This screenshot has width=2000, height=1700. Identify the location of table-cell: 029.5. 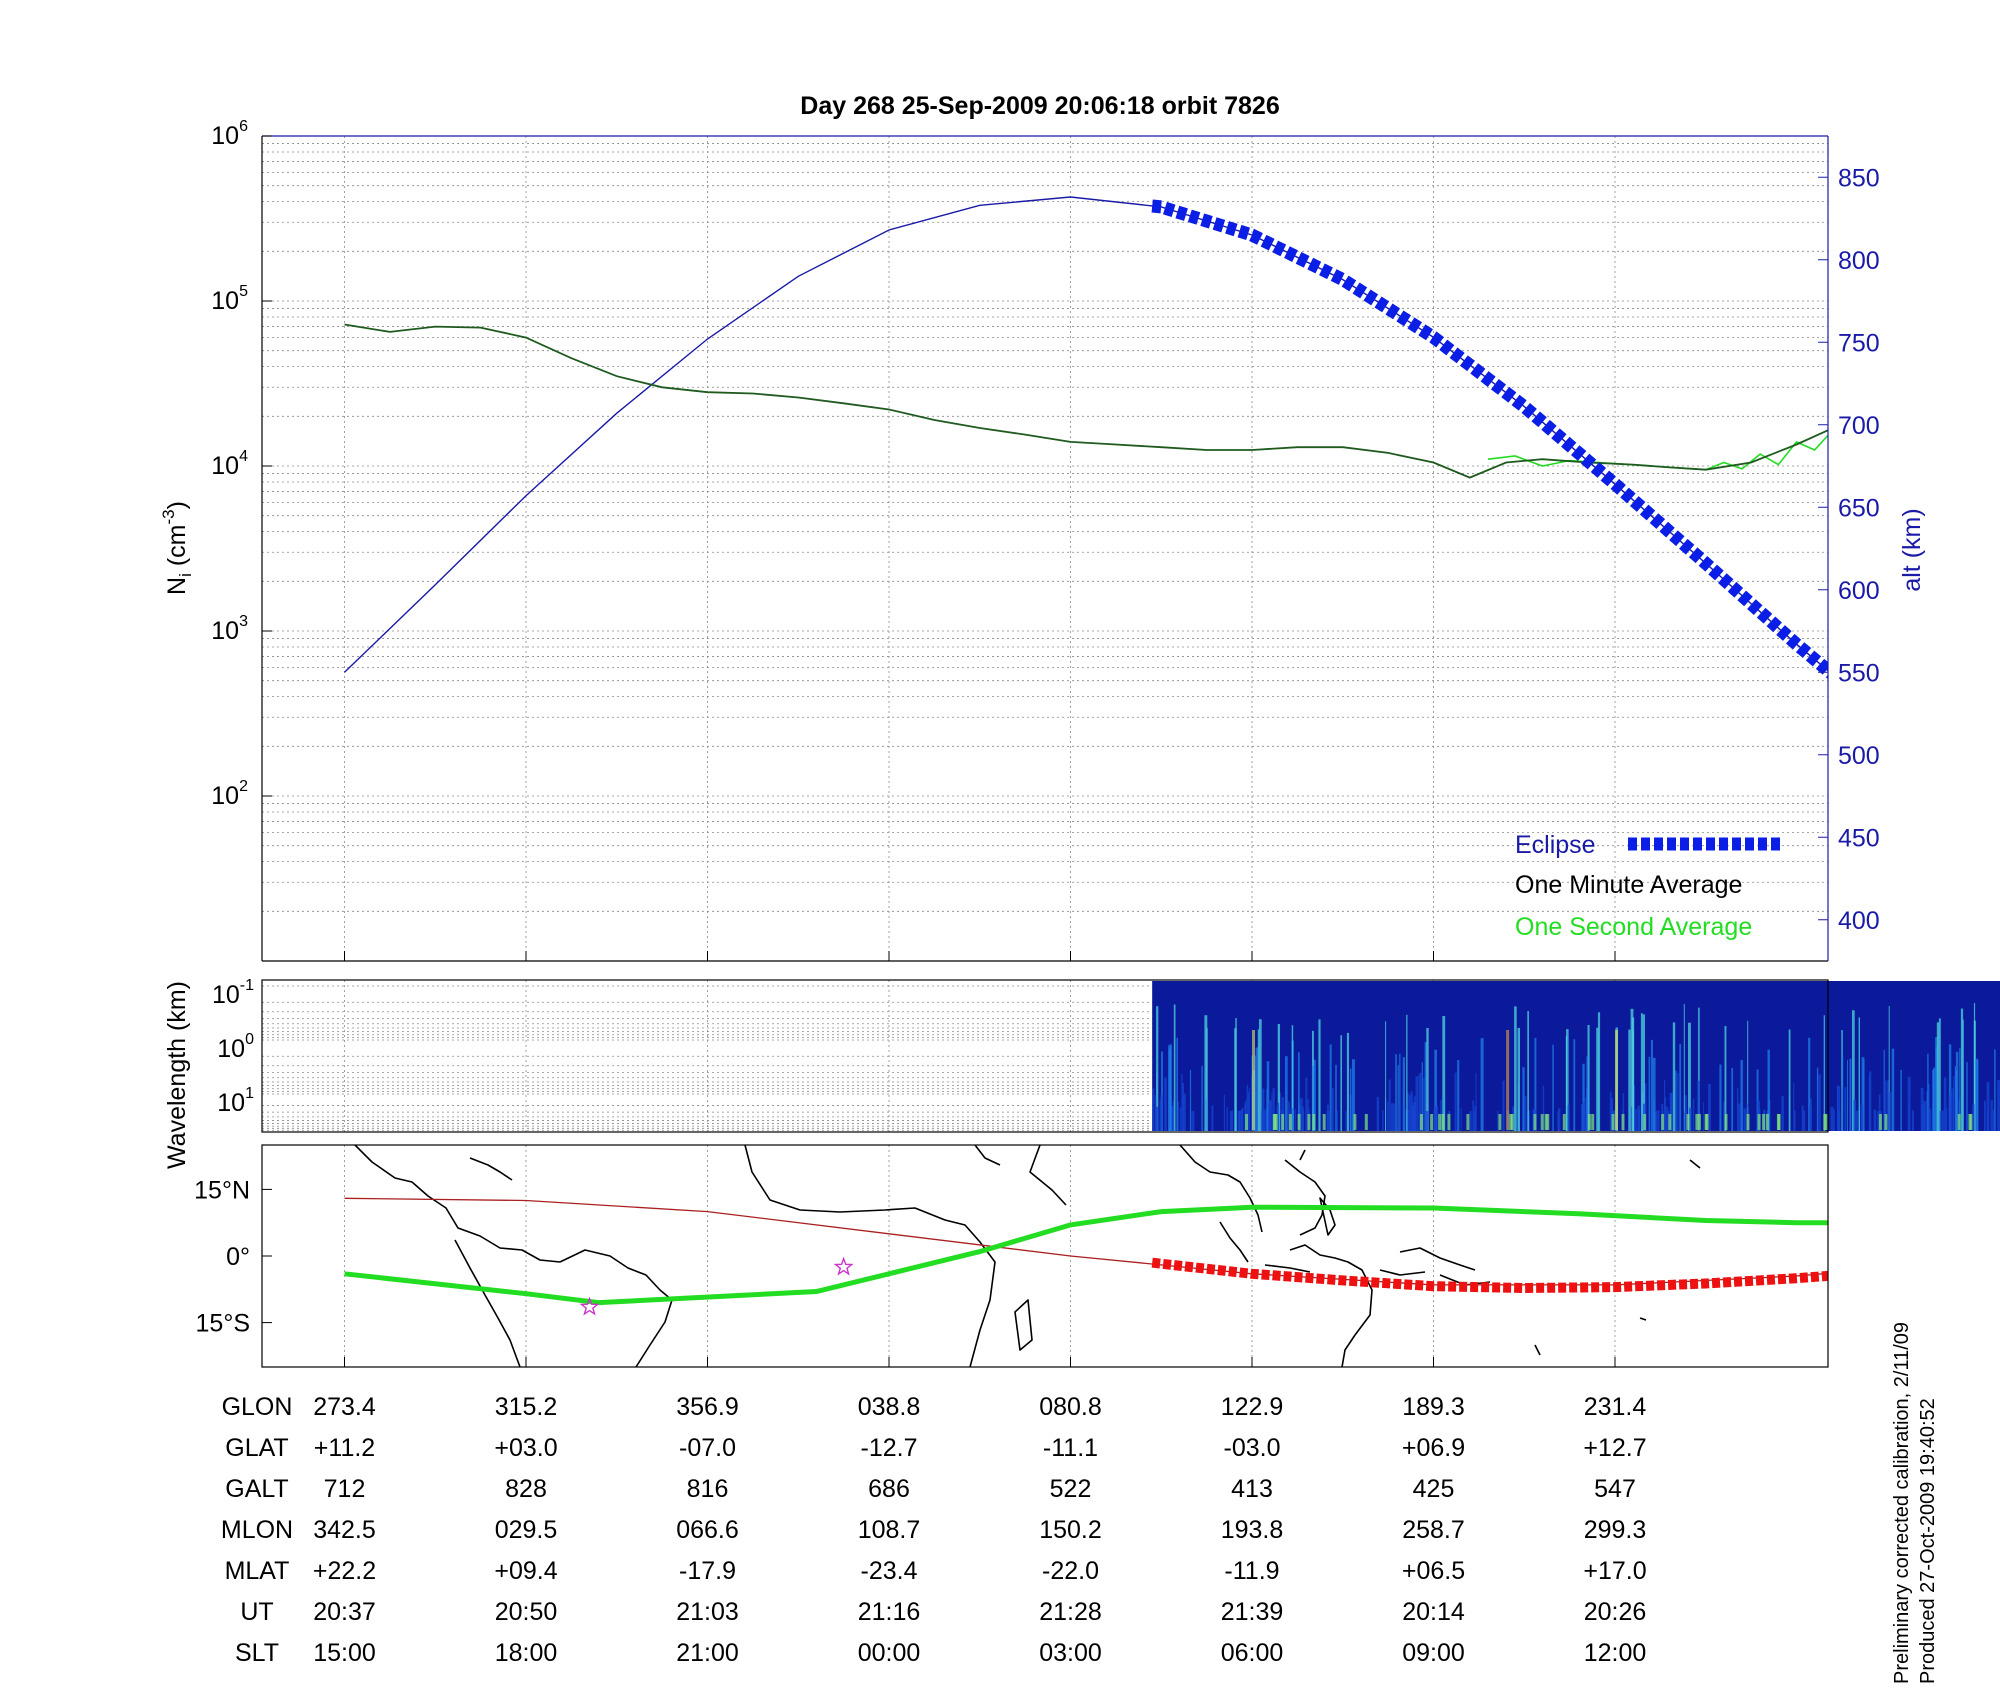
(526, 1530).